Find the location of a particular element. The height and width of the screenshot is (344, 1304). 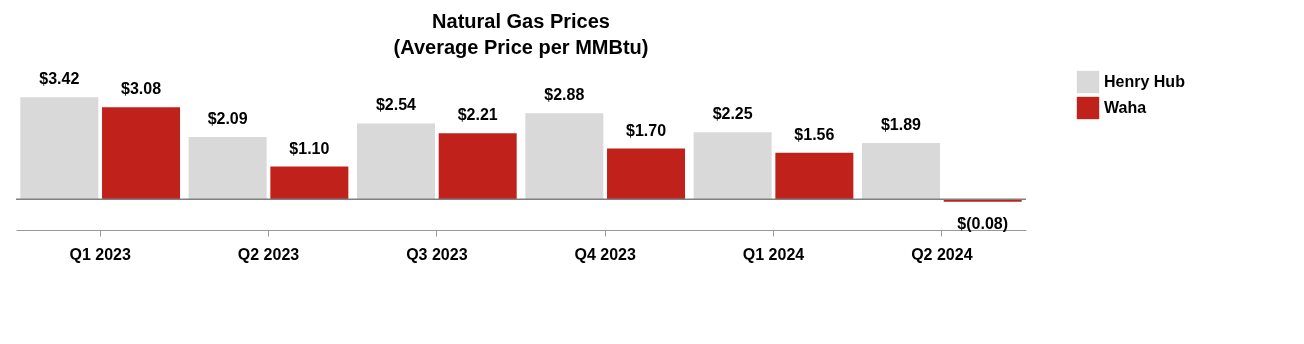

data-label: $2.54 is located at coordinates (396, 105).